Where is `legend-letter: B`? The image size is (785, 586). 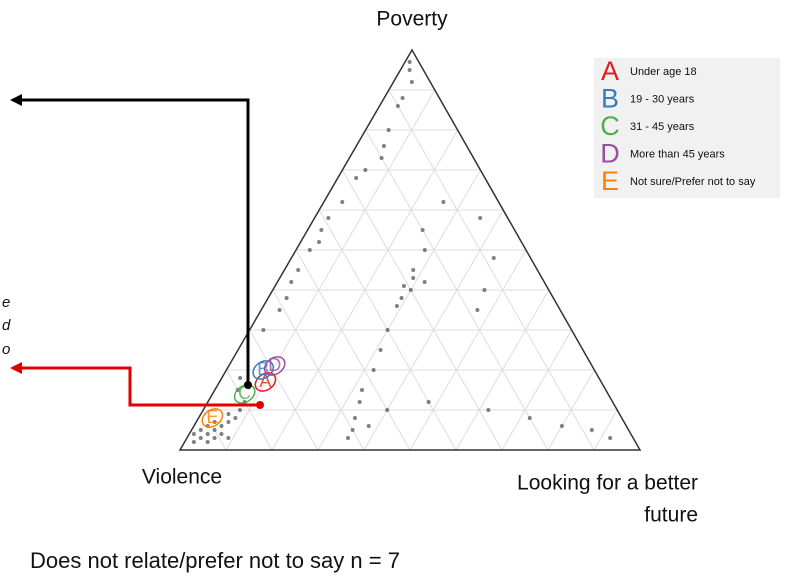
legend-letter: B is located at coordinates (610, 99).